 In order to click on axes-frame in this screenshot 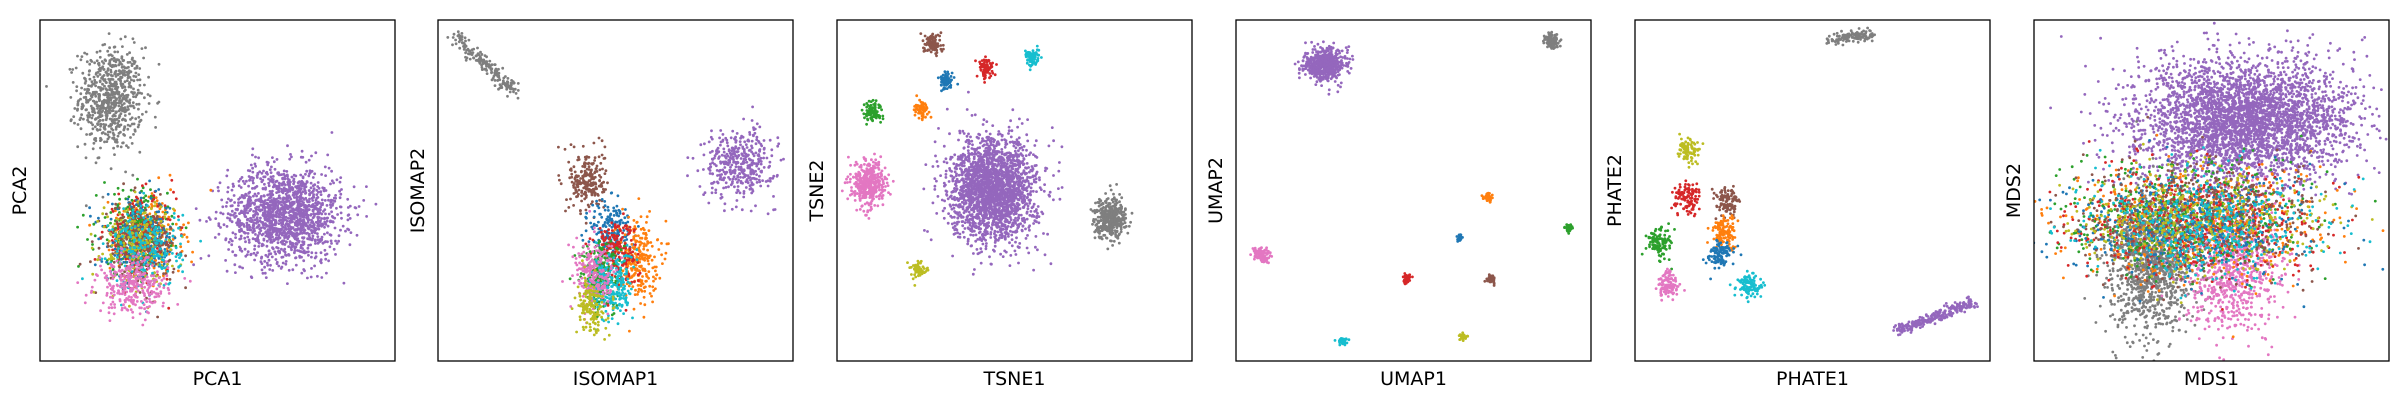, I will do `click(217, 190)`.